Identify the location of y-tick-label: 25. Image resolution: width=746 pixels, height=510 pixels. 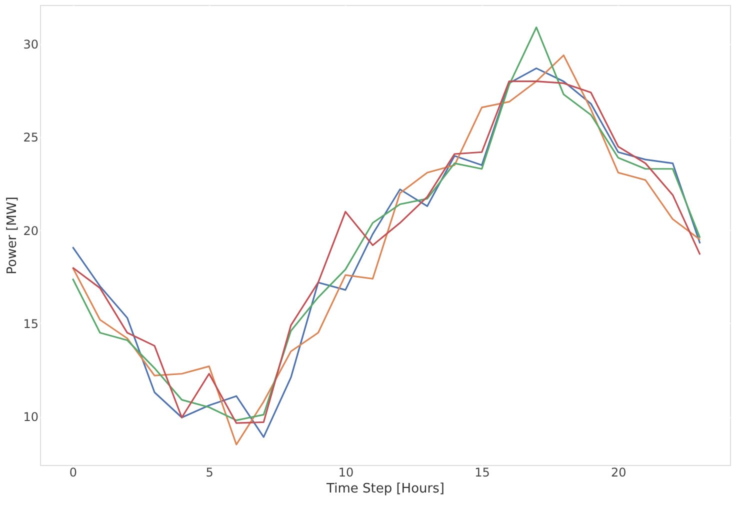
(30, 137).